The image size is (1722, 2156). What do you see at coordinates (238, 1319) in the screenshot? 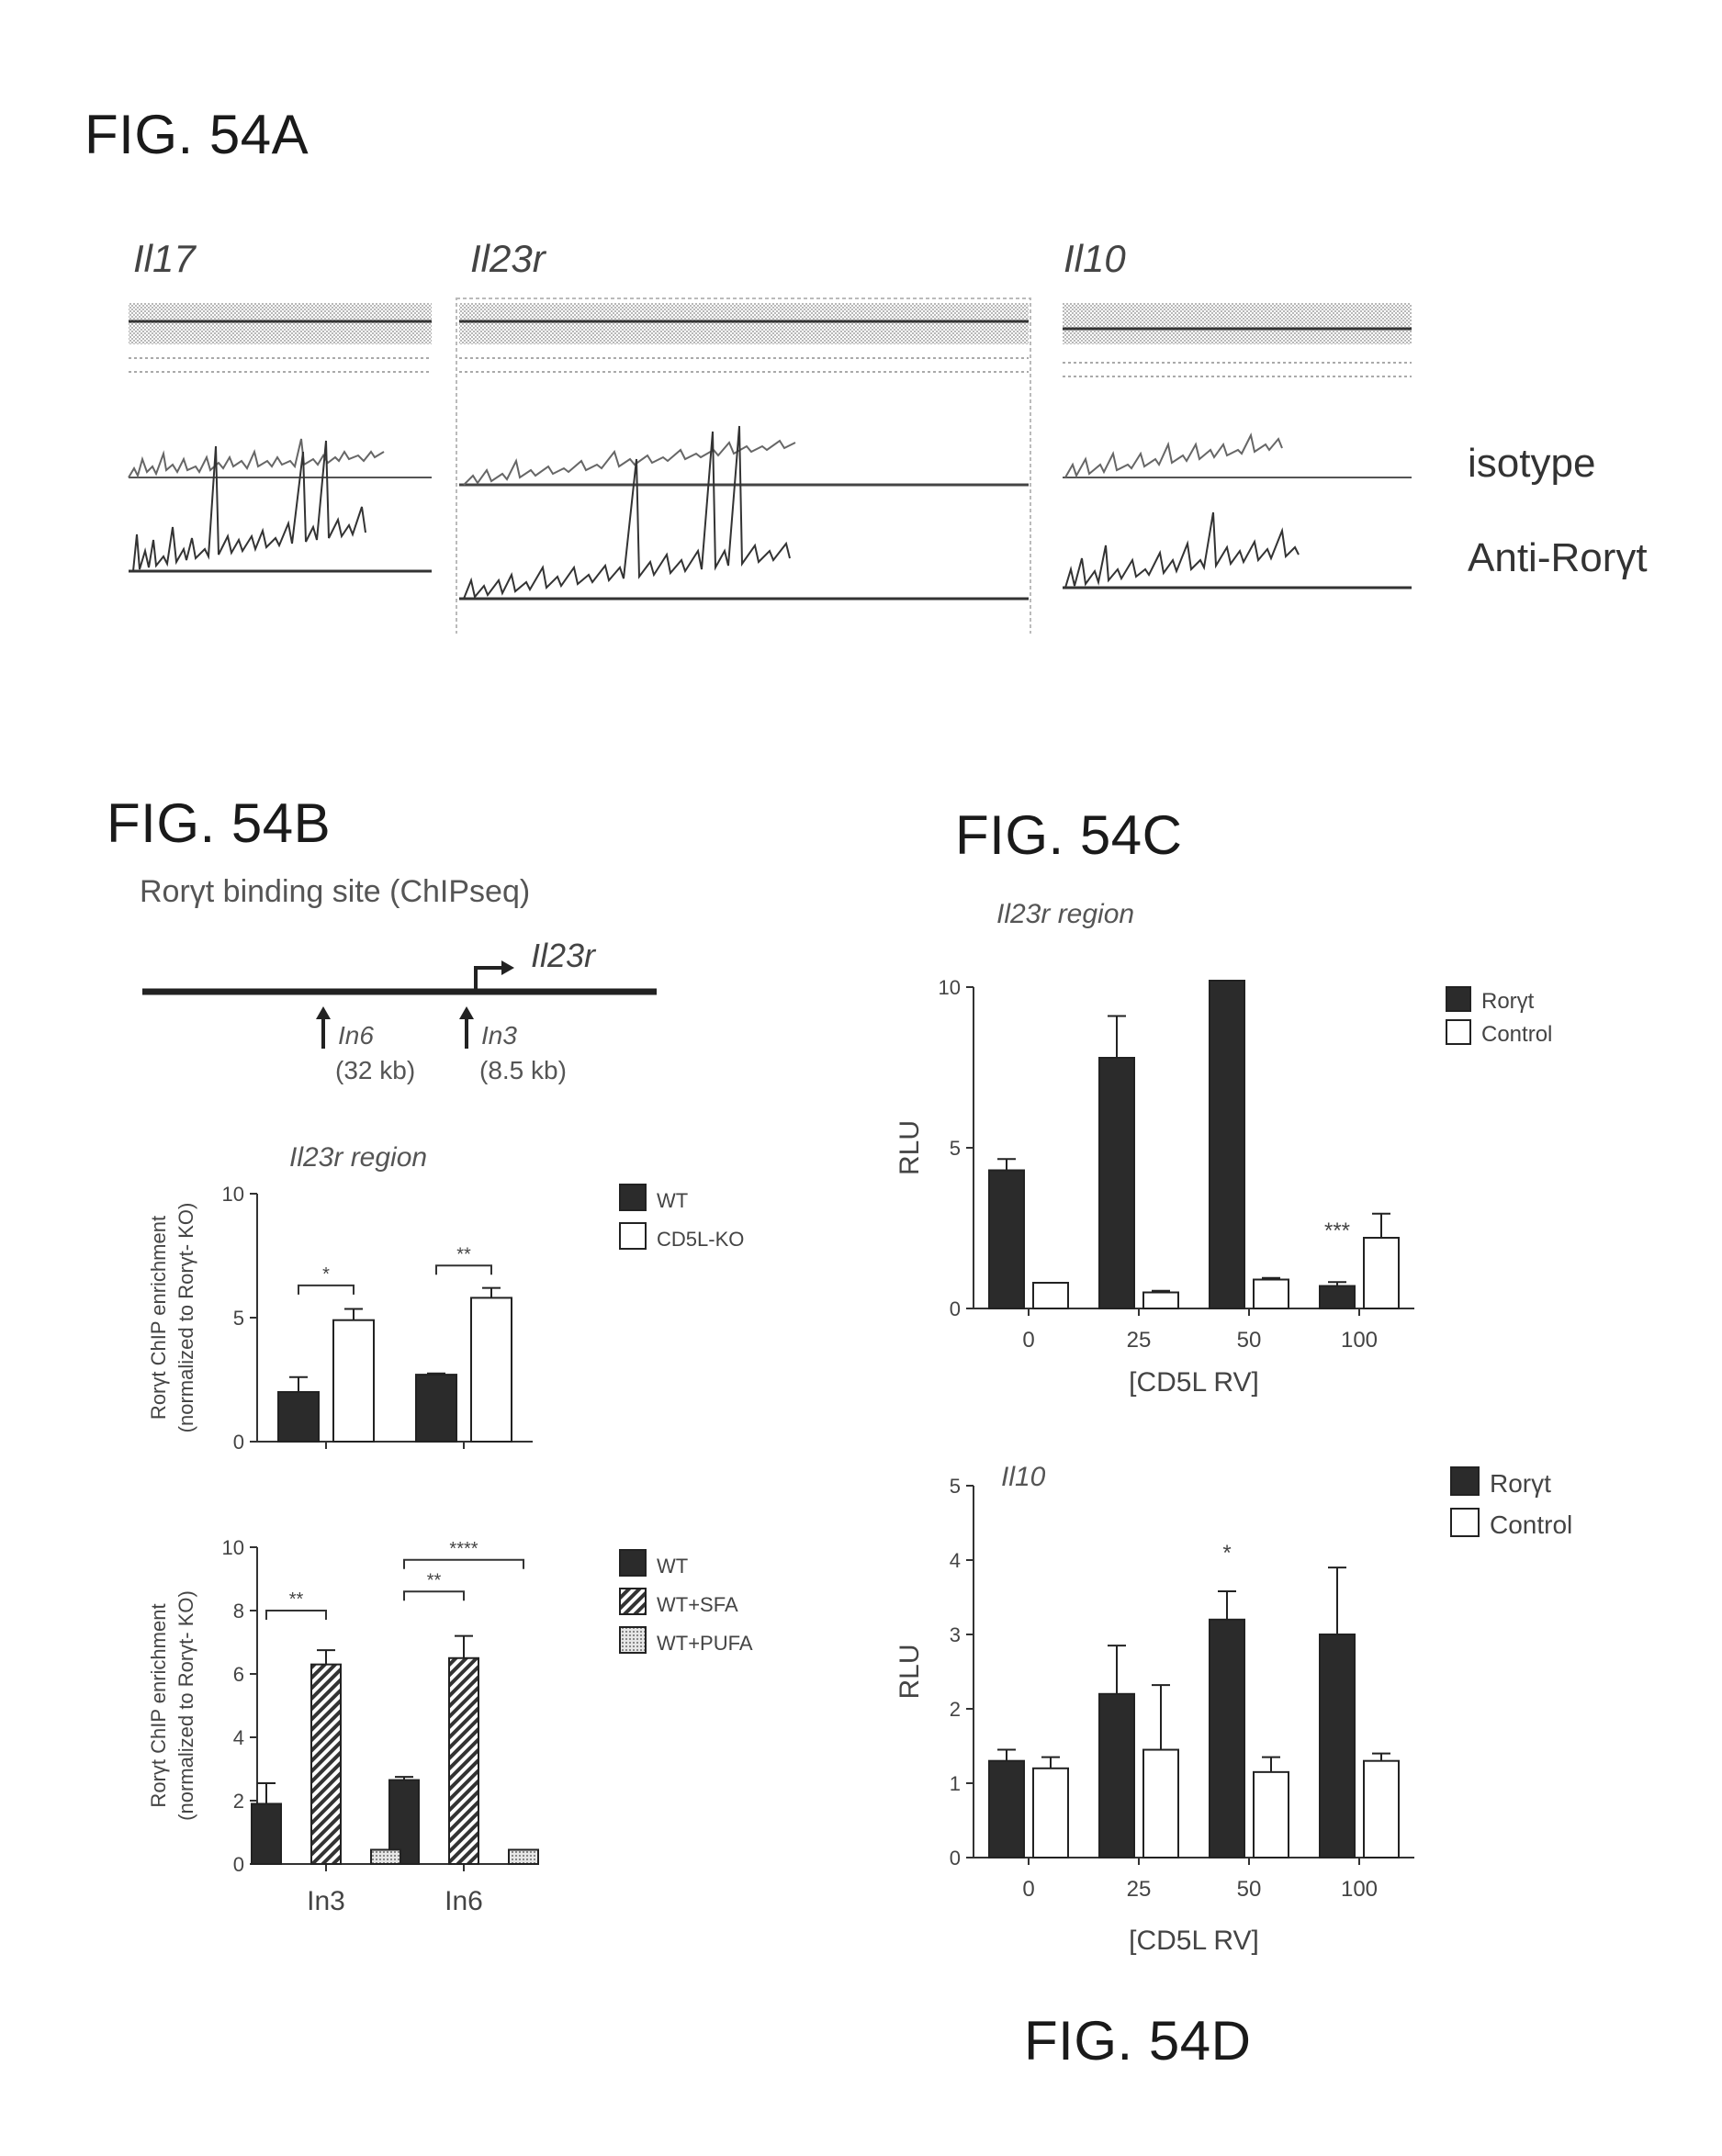
I see `y-tick-label: 5` at bounding box center [238, 1319].